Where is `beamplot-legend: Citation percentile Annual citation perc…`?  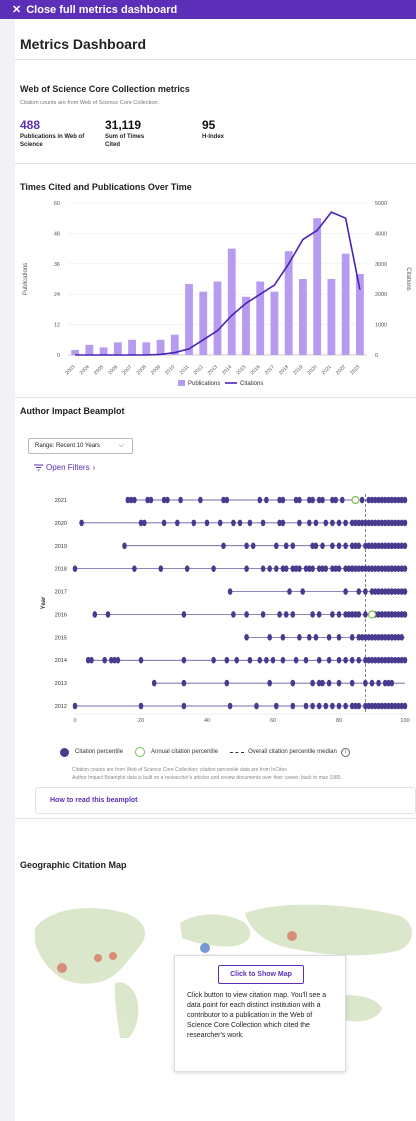
beamplot-legend: Citation percentile Annual citation perc… is located at coordinates (205, 752).